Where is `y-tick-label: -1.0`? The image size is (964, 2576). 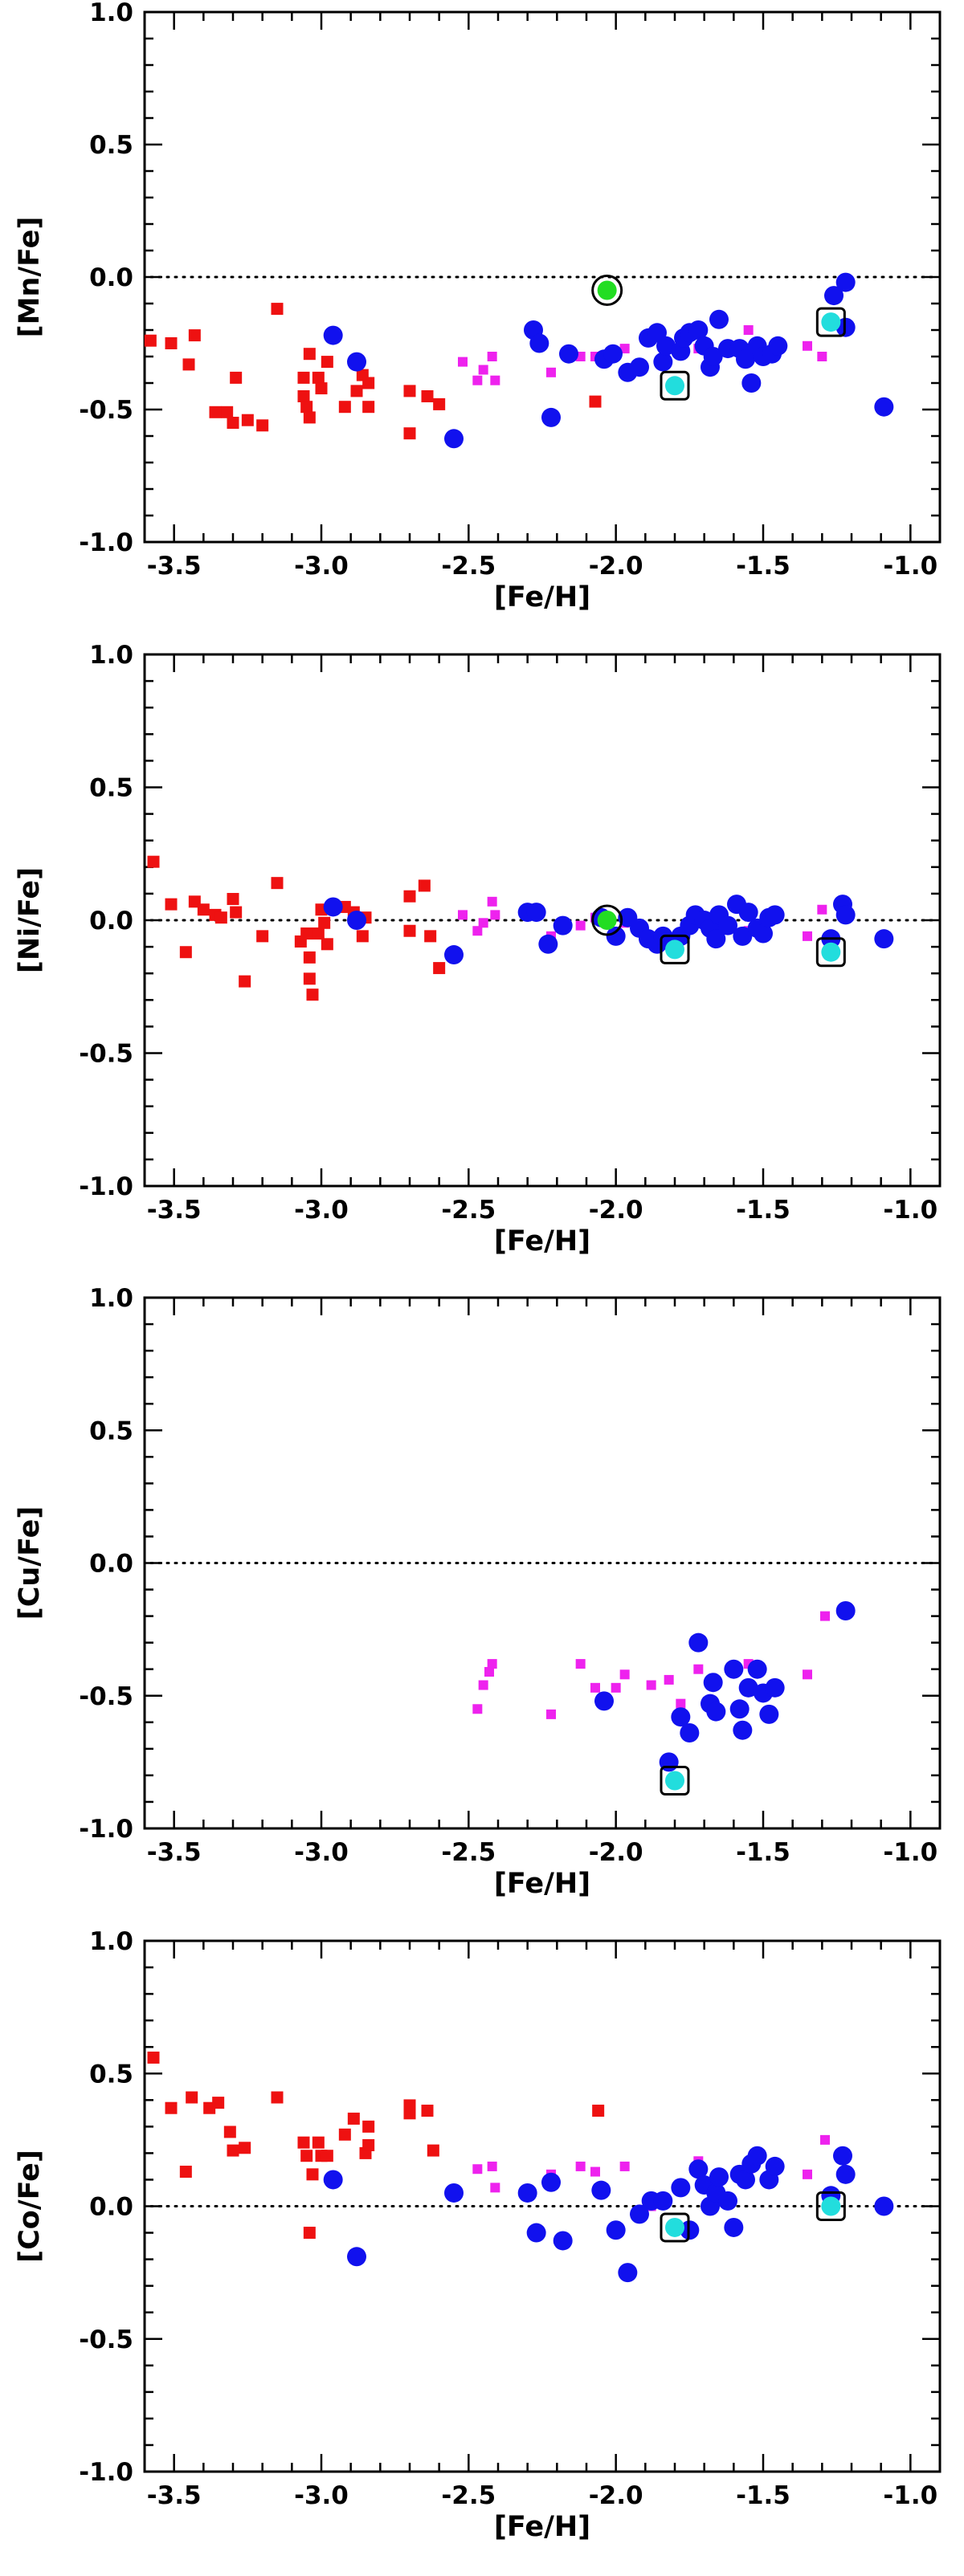
y-tick-label: -1.0 is located at coordinates (106, 542).